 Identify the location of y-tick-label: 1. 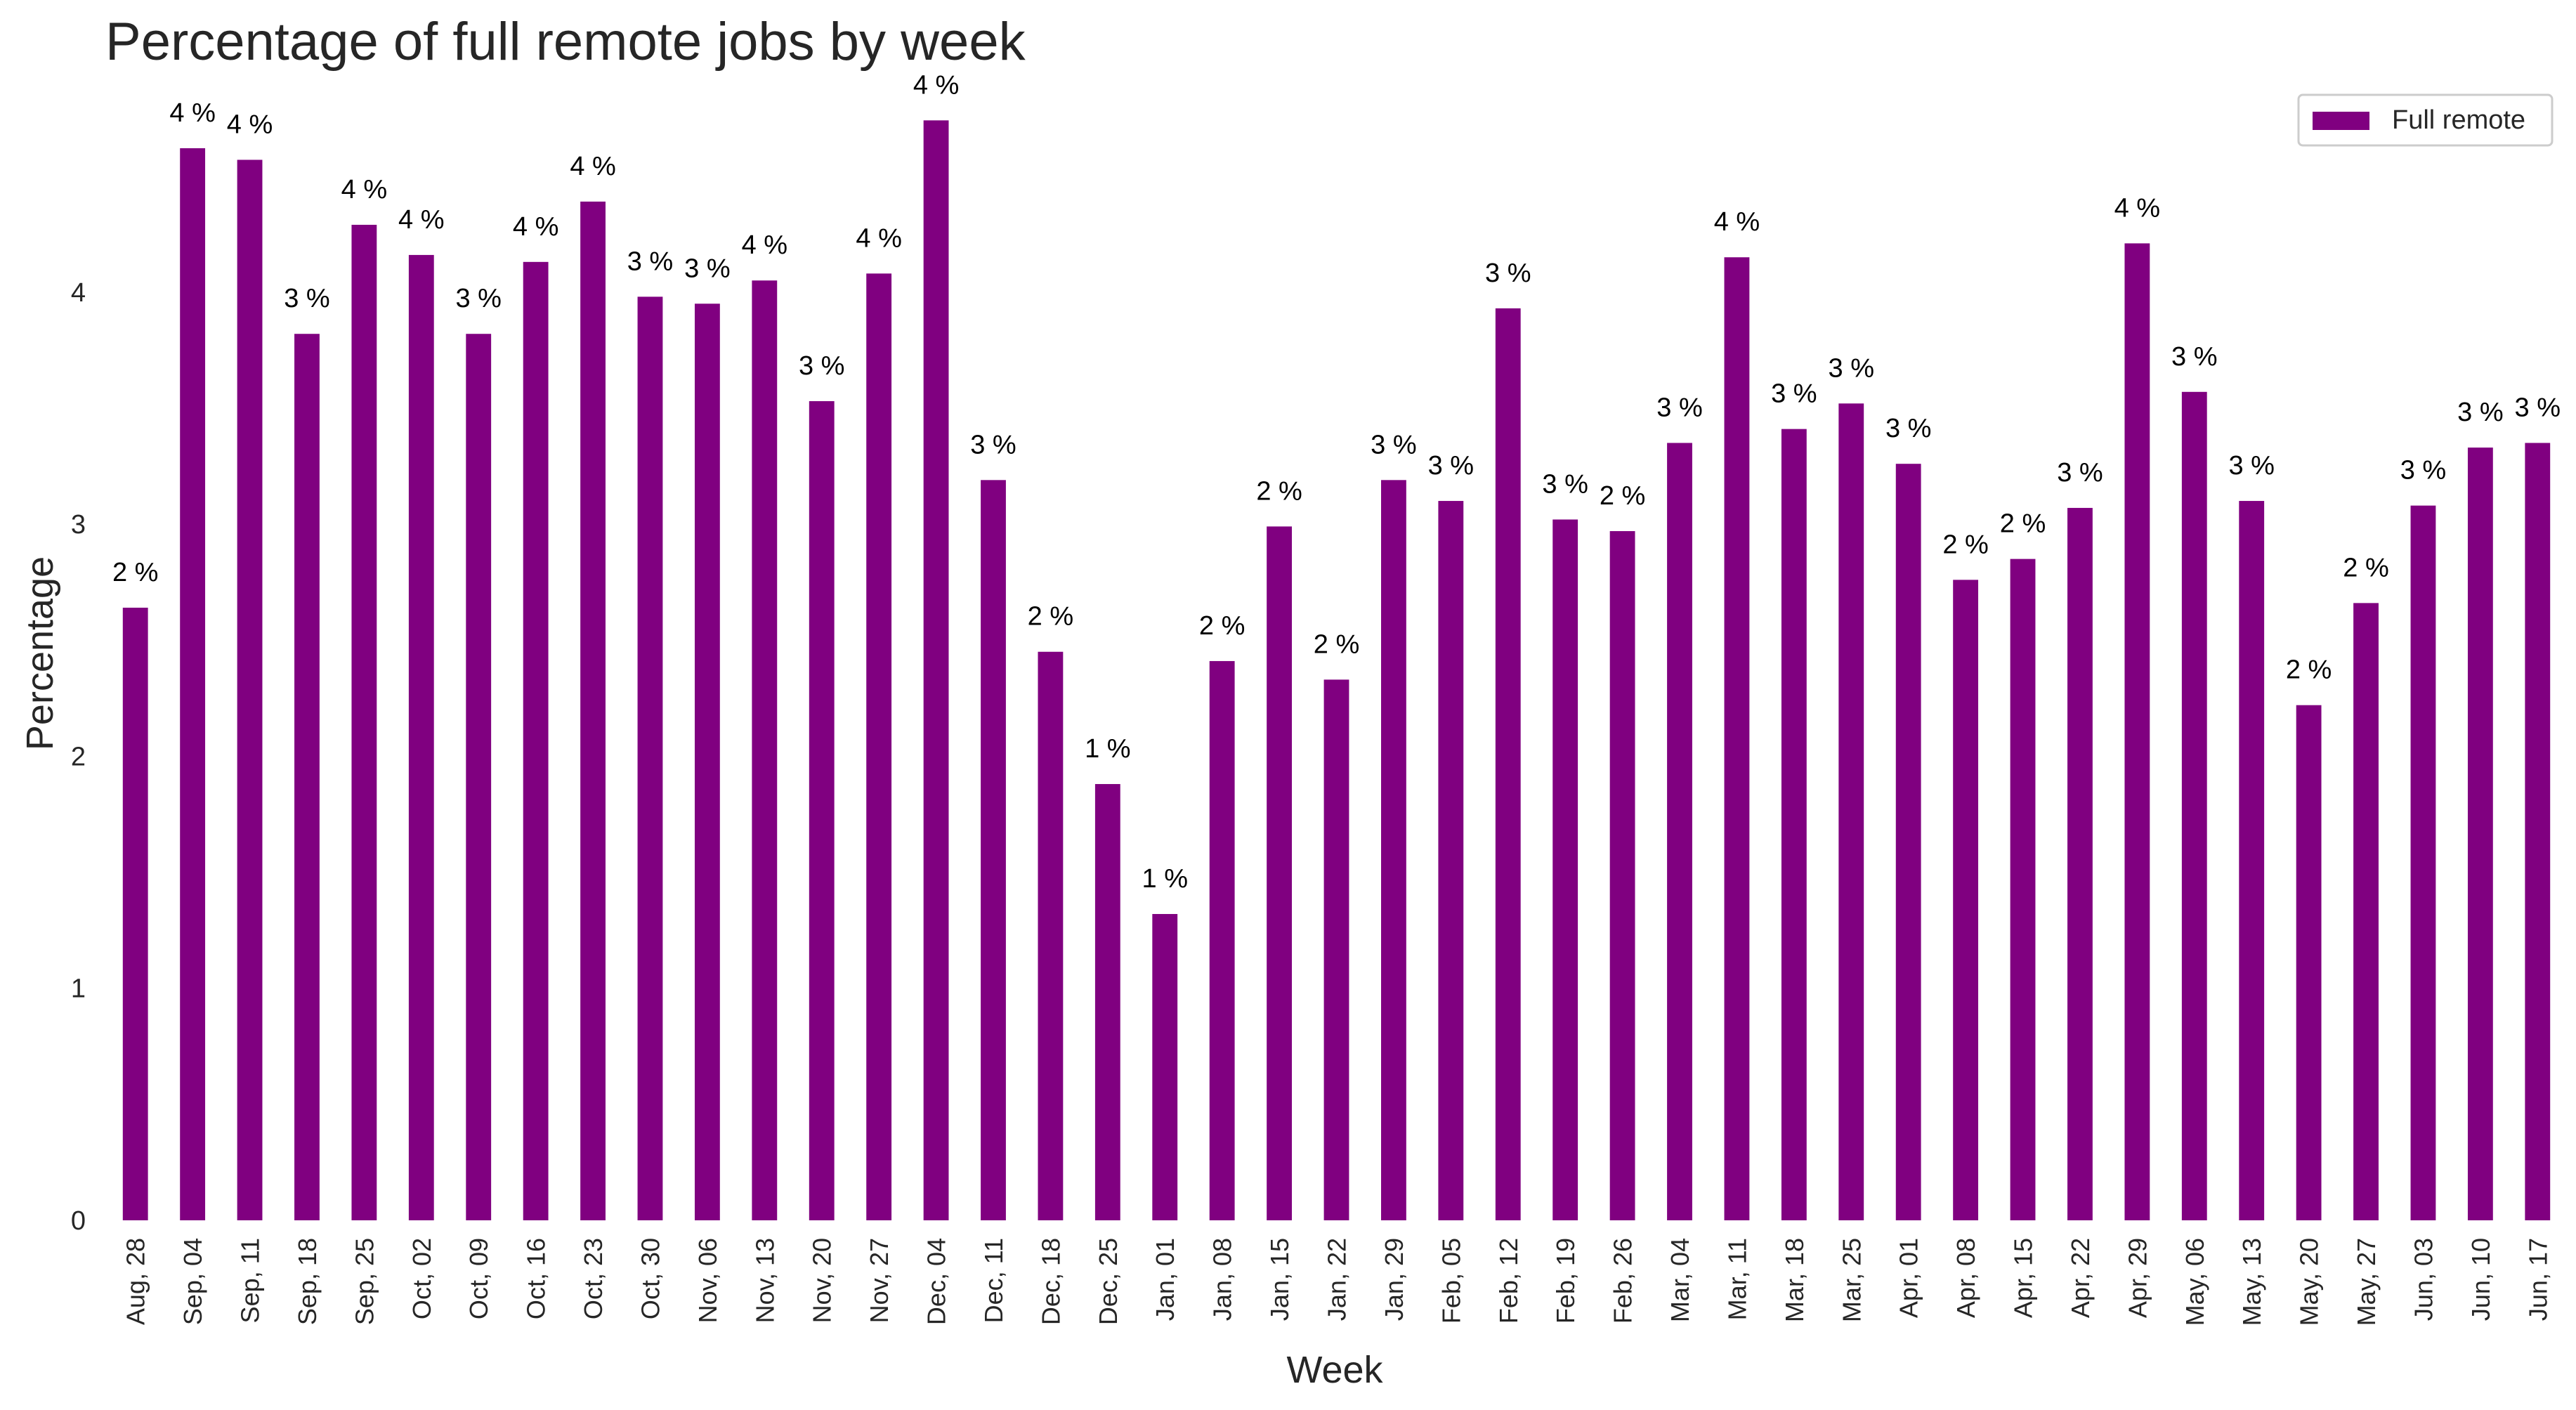
(78, 989).